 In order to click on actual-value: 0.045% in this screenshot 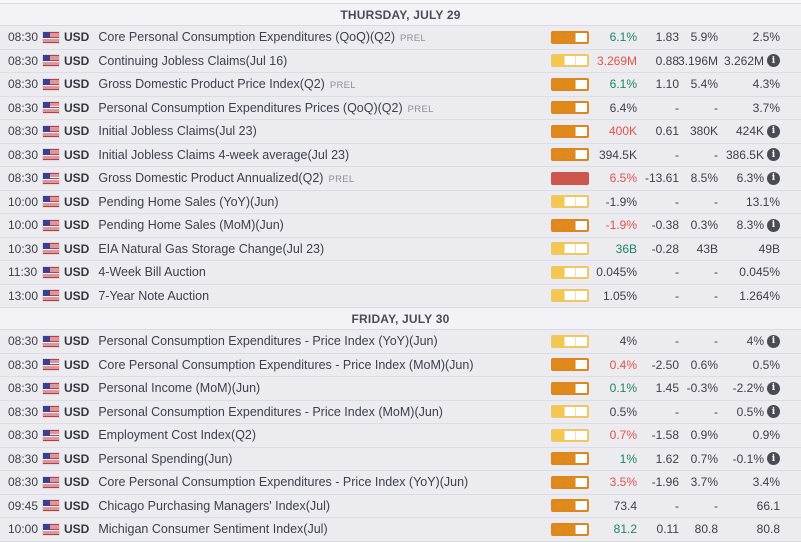, I will do `click(616, 272)`.